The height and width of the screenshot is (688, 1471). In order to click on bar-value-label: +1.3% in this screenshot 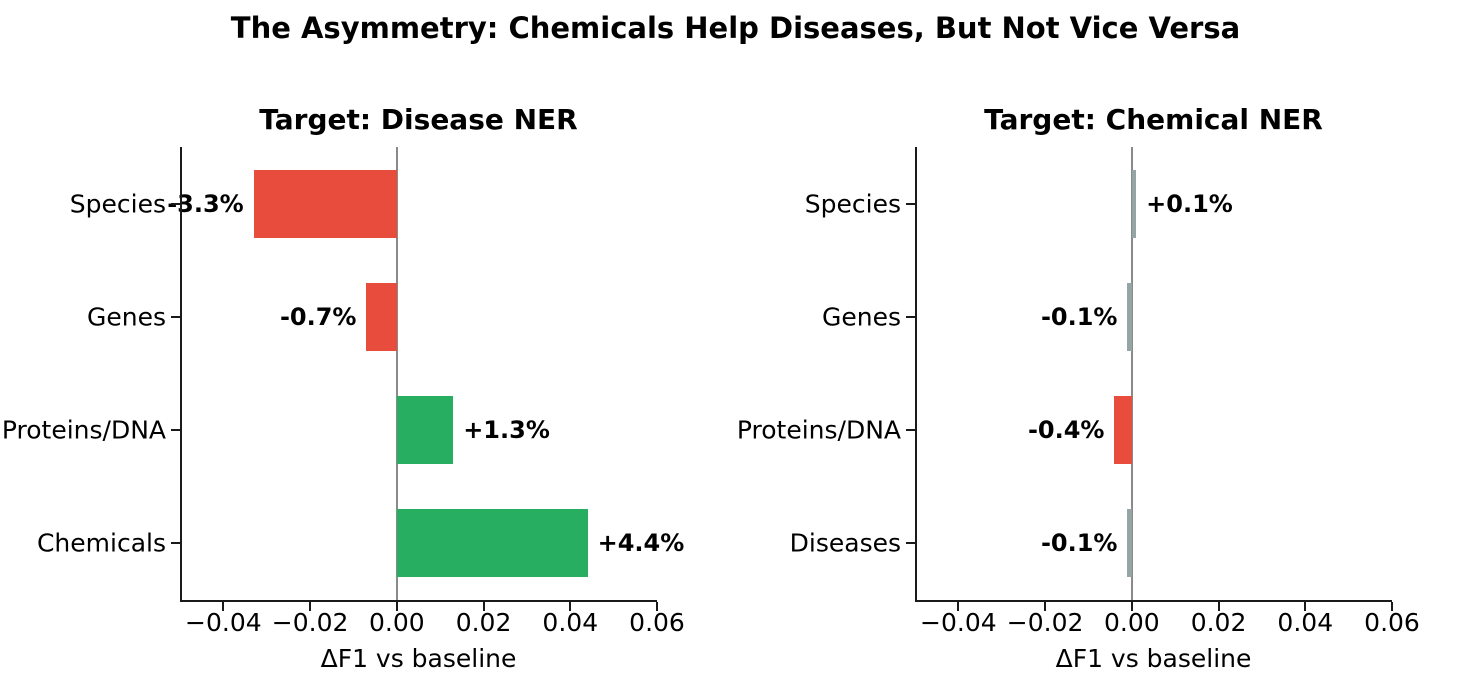, I will do `click(506, 430)`.